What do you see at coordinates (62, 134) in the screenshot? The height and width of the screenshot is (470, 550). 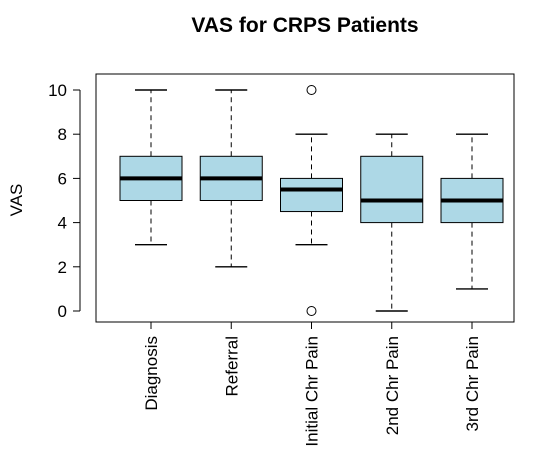 I see `y-tick-label: 8` at bounding box center [62, 134].